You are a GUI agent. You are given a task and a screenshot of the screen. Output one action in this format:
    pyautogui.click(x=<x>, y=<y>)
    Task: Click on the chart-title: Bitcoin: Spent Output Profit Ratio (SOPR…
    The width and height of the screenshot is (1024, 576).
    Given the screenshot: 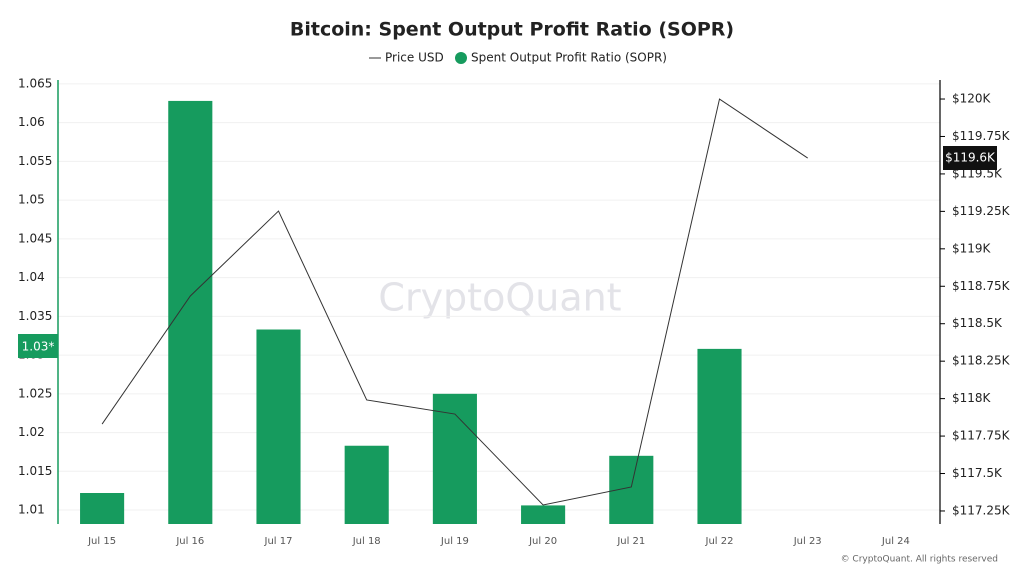 What is the action you would take?
    pyautogui.click(x=512, y=30)
    